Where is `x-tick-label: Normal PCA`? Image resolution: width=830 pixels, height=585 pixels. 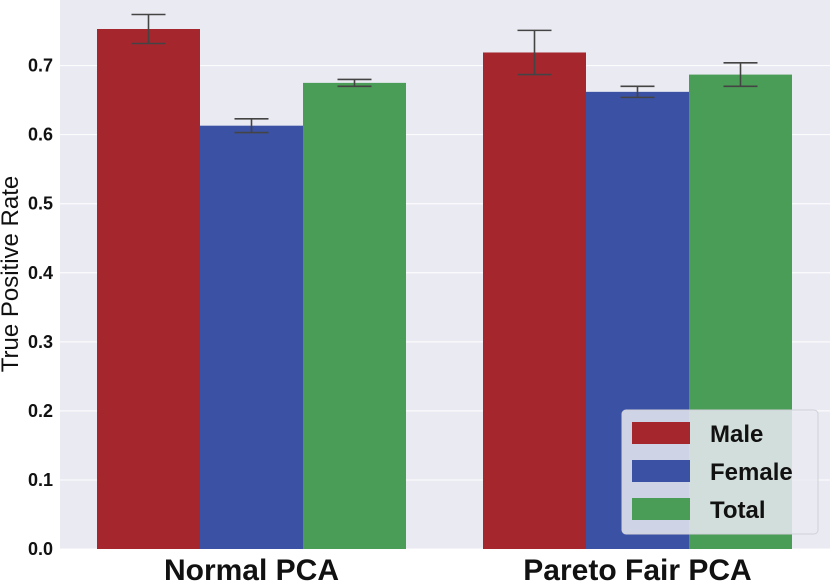
x-tick-label: Normal PCA is located at coordinates (251, 569).